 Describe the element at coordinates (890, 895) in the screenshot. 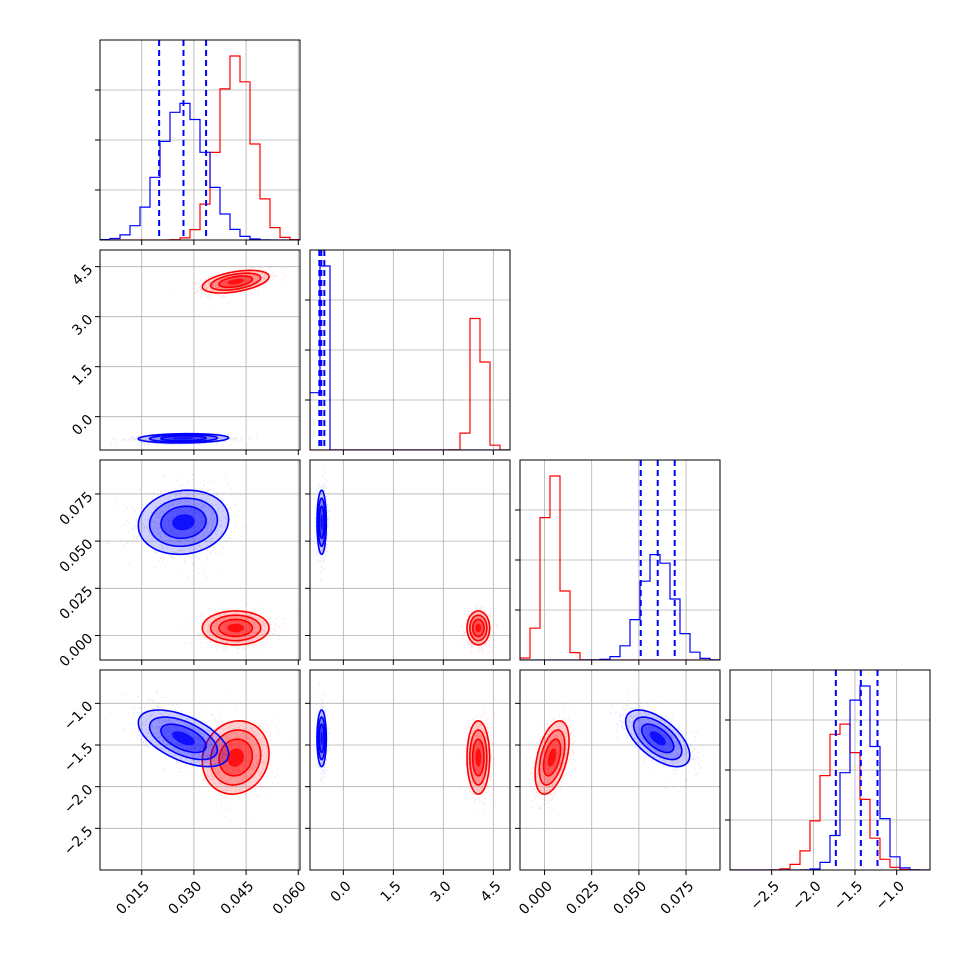

I see `x-tick-label: −1.0` at that location.